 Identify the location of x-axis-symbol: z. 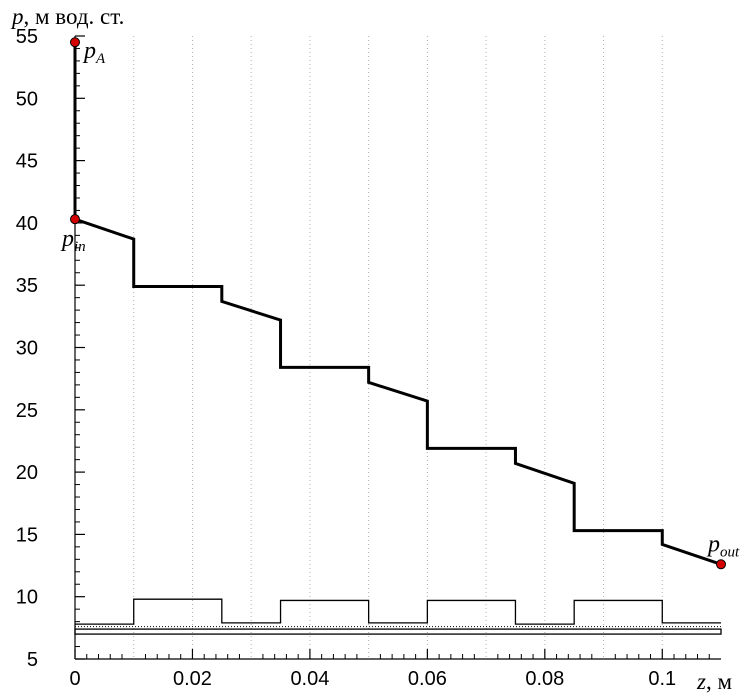
(701, 681).